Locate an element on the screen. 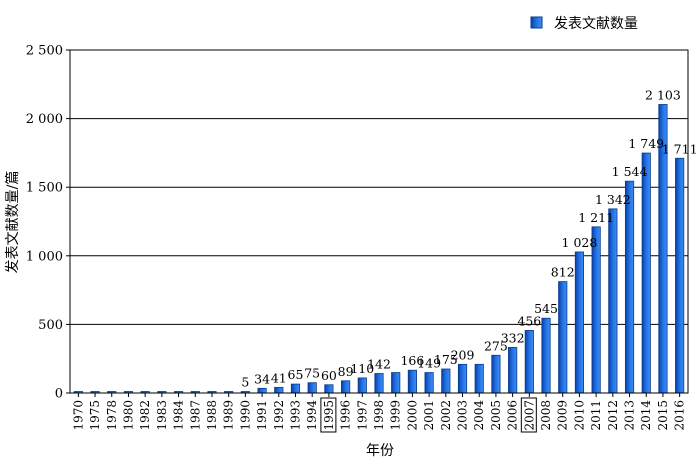 This screenshot has height=465, width=700. x-tick-label: 2007 is located at coordinates (529, 415).